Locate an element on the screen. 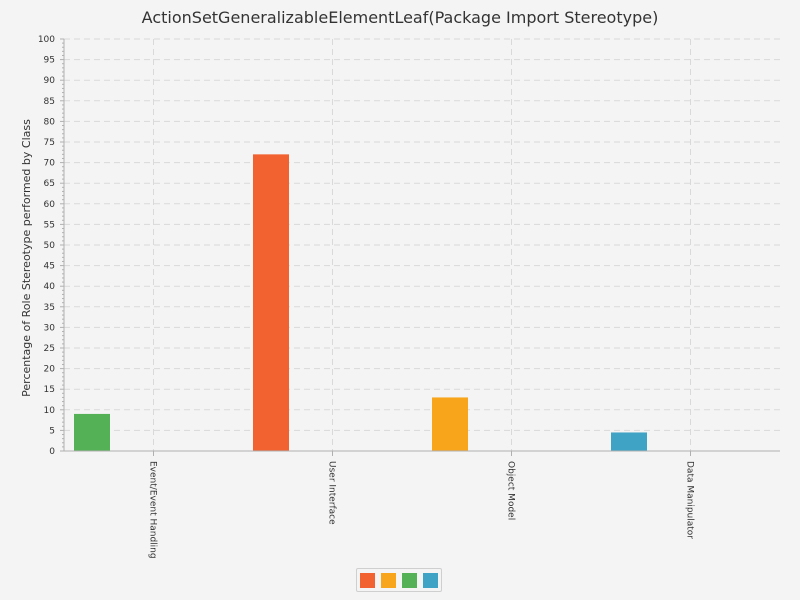  y-tick-label: 15 is located at coordinates (49, 390).